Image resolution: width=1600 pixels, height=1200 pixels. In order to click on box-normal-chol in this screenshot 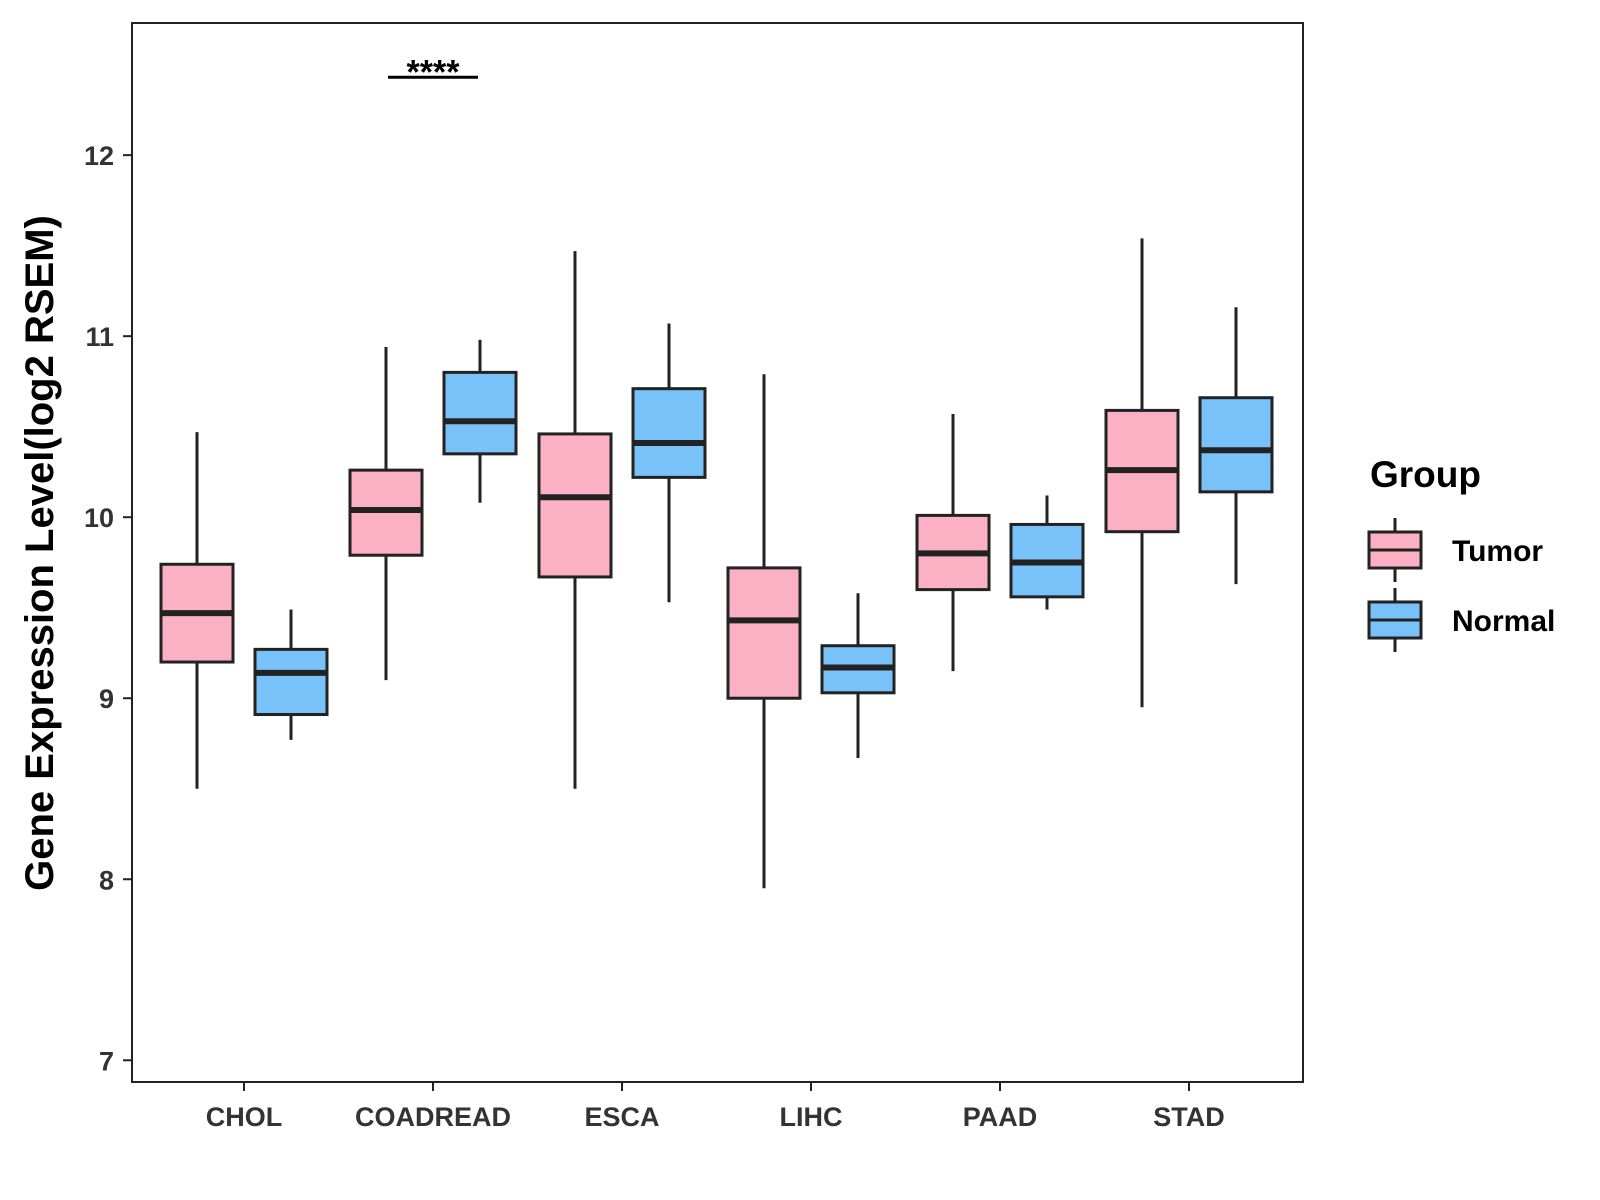, I will do `click(291, 674)`.